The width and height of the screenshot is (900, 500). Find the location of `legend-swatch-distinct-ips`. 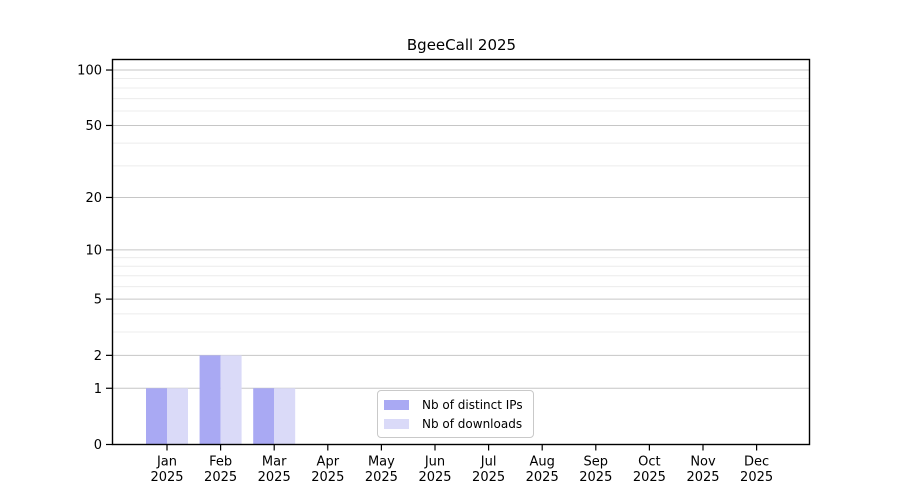

legend-swatch-distinct-ips is located at coordinates (396, 404).